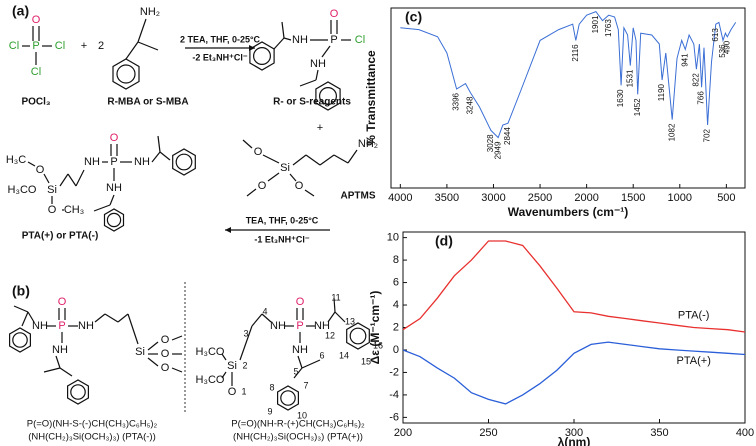 The width and height of the screenshot is (756, 446). Describe the element at coordinates (396, 305) in the screenshot. I see `y-tick-label: 4` at that location.